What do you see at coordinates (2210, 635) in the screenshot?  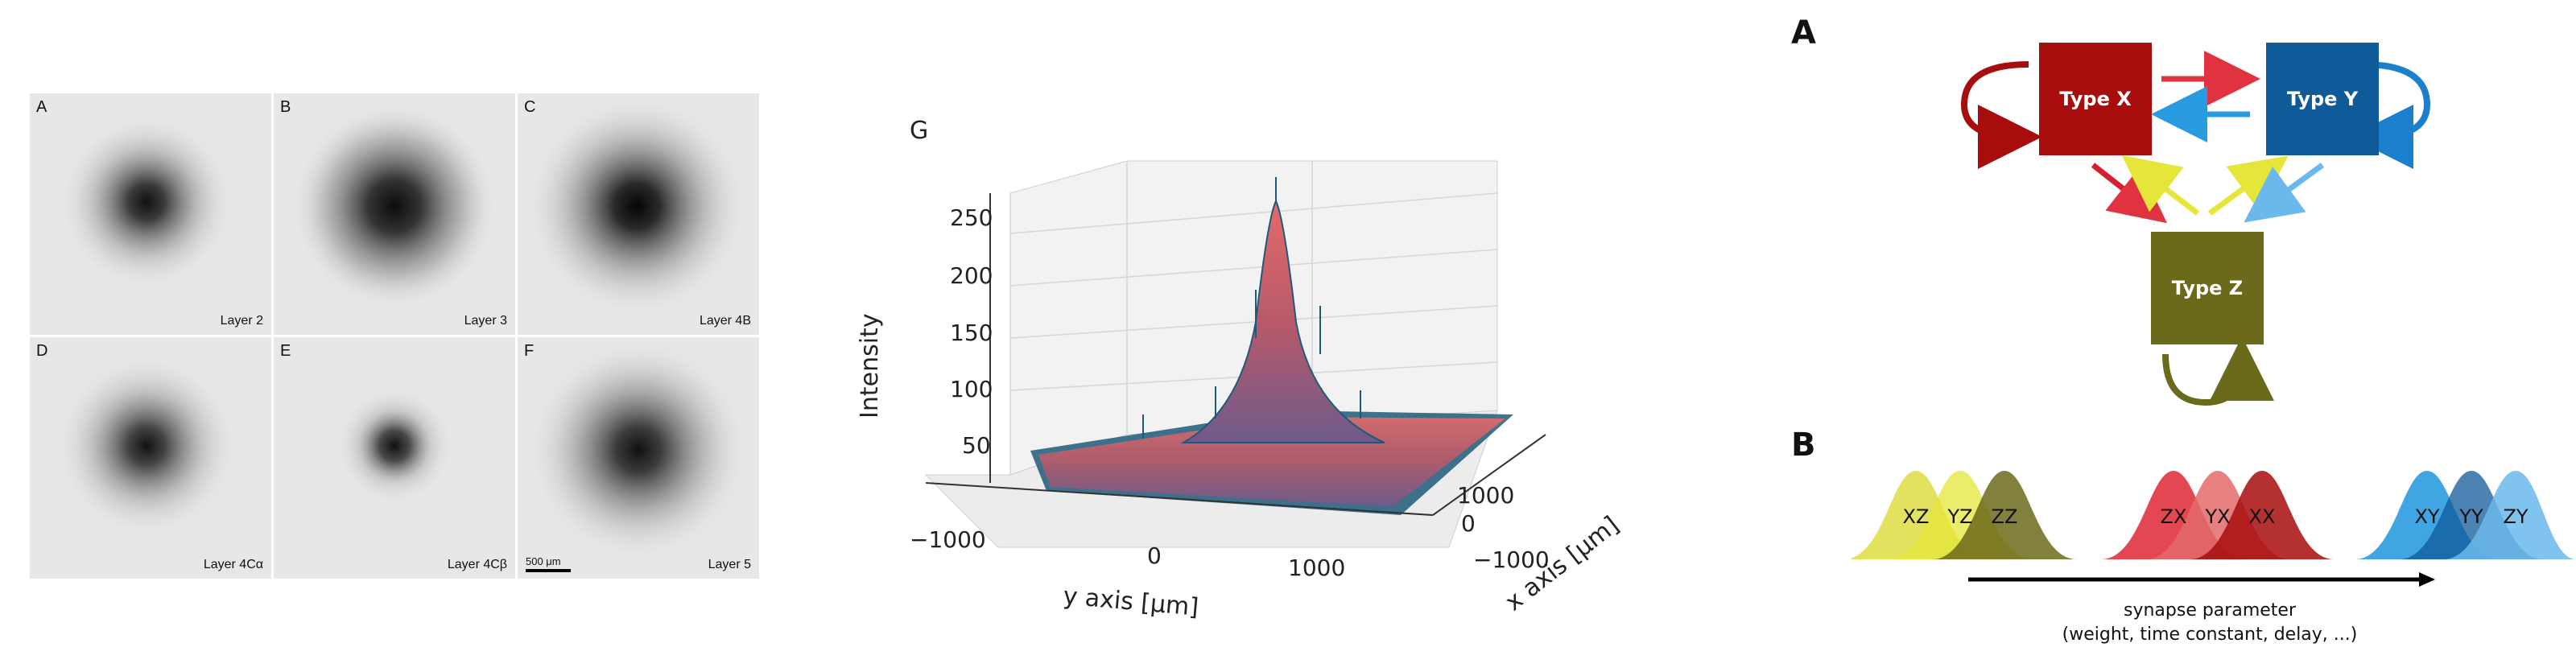 I see `axis-label-line2: (weight, time constant, delay, ...)` at bounding box center [2210, 635].